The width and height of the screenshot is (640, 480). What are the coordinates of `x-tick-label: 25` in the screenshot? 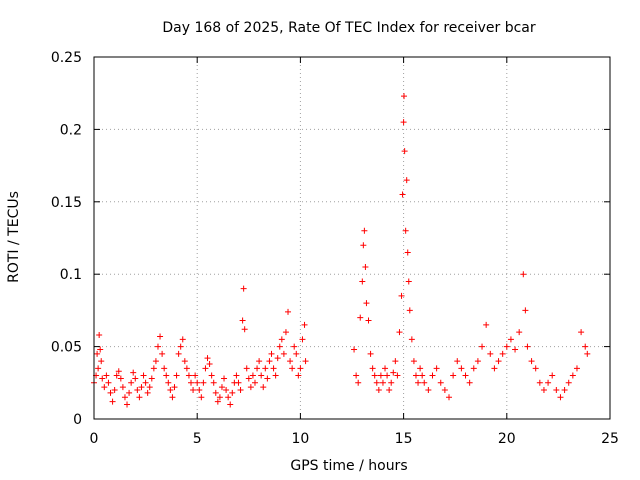 It's located at (610, 439).